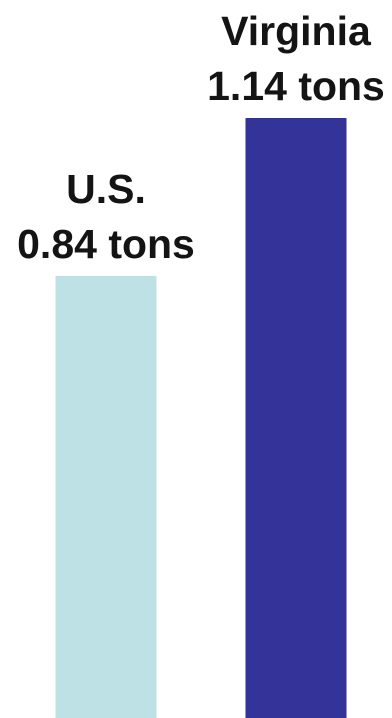 Image resolution: width=392 pixels, height=718 pixels. What do you see at coordinates (106, 189) in the screenshot?
I see `category-label: U.S.` at bounding box center [106, 189].